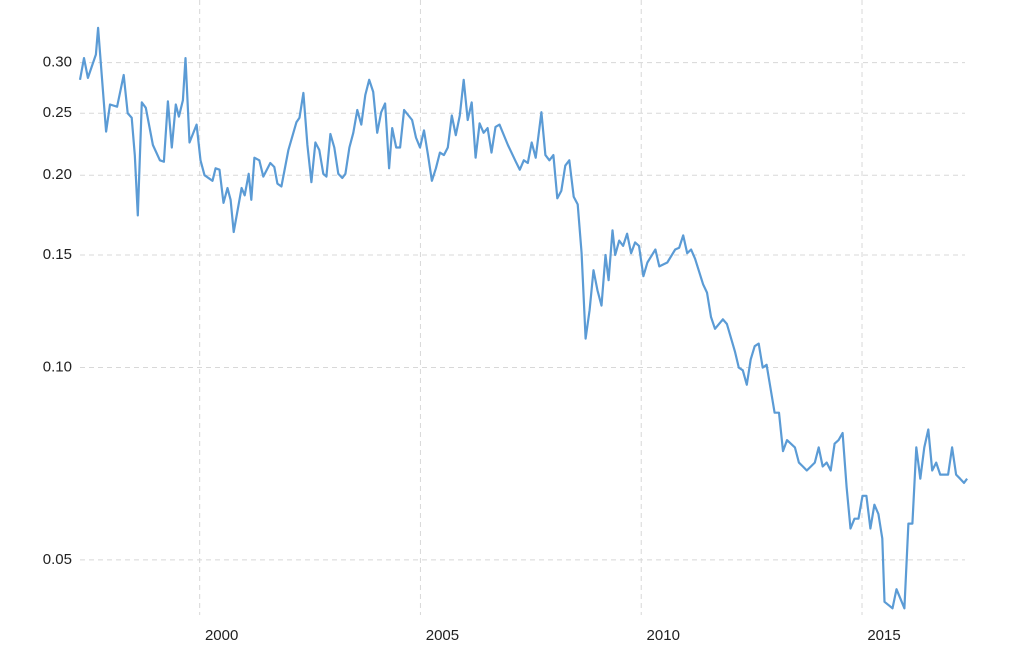 This screenshot has height=646, width=1024. I want to click on x-tick-label: 2015, so click(883, 635).